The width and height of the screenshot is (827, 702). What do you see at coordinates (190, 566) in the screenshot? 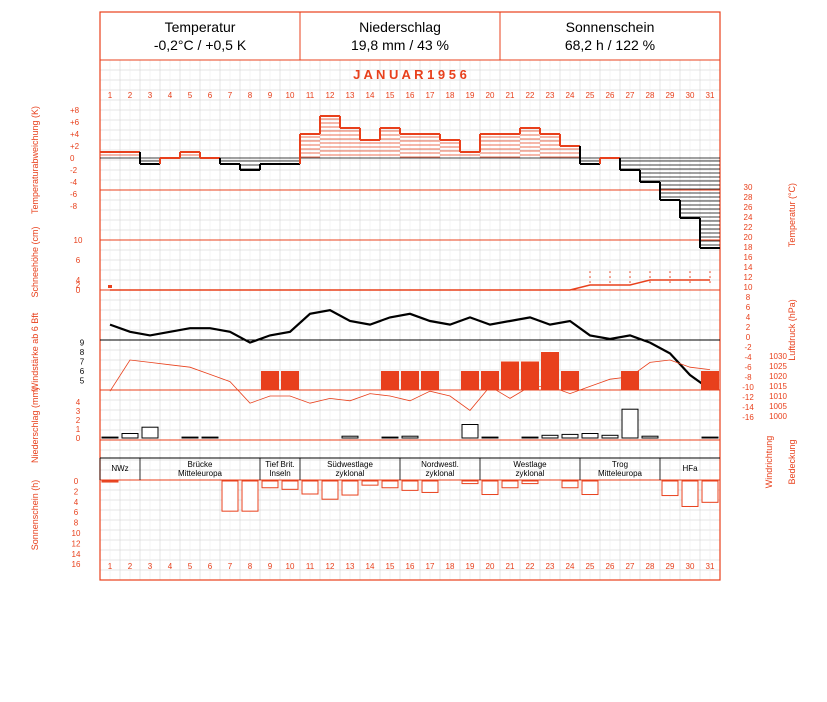
I see `day-label-bottom: 5` at bounding box center [190, 566].